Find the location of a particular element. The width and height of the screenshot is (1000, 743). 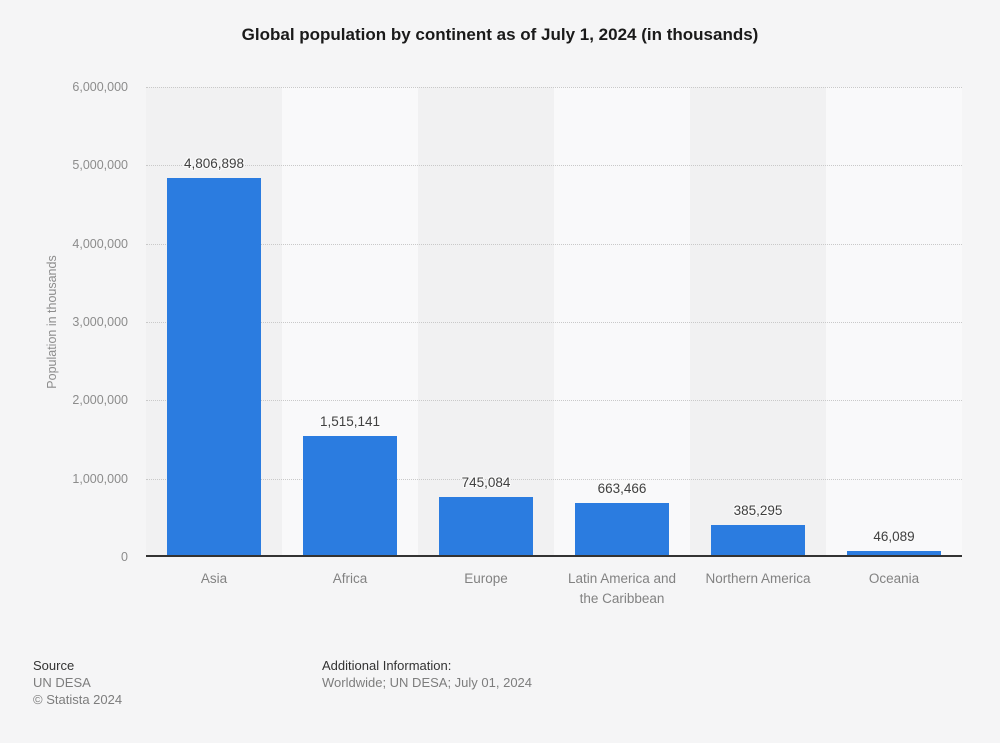

y-tick-label: 2,000,000 is located at coordinates (100, 400).